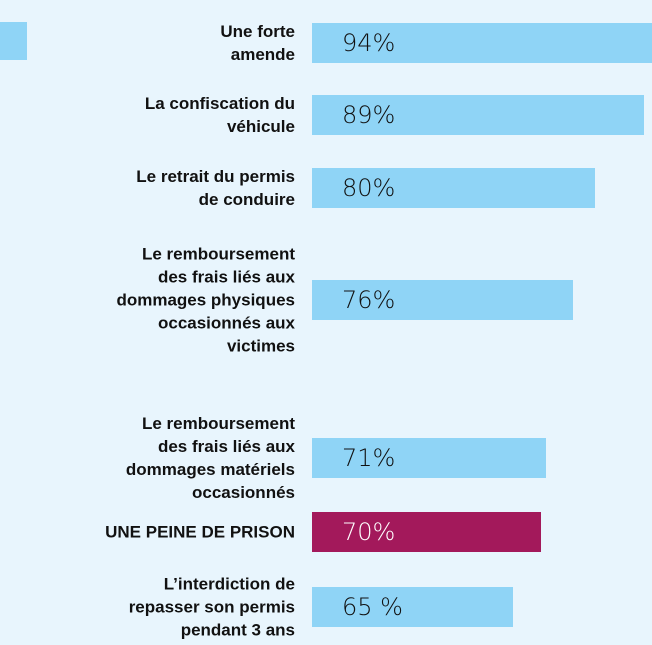 The width and height of the screenshot is (652, 645). I want to click on value-label: 65 %, so click(372, 607).